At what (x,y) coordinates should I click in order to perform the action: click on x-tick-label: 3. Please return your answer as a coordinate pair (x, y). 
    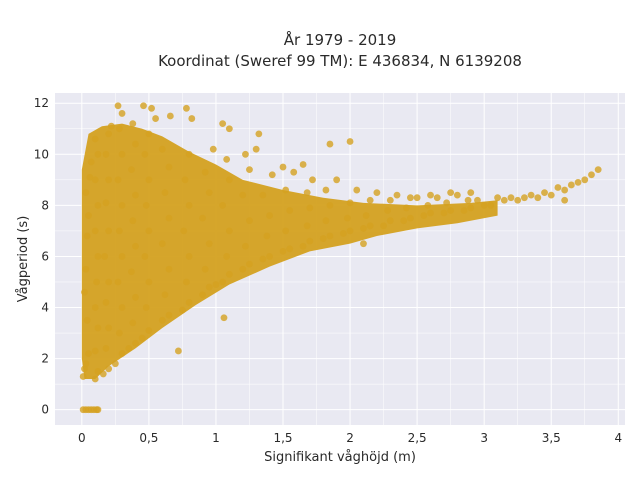
    Looking at the image, I should click on (484, 438).